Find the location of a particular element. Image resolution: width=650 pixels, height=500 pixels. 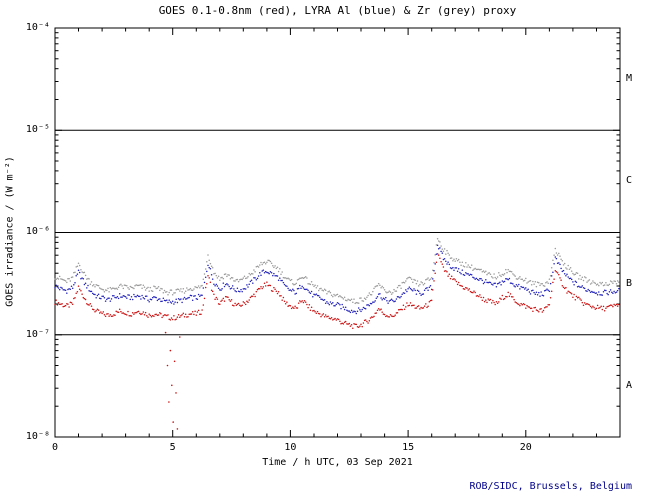

y-tick-label: 10⁻⁶ is located at coordinates (37, 231).